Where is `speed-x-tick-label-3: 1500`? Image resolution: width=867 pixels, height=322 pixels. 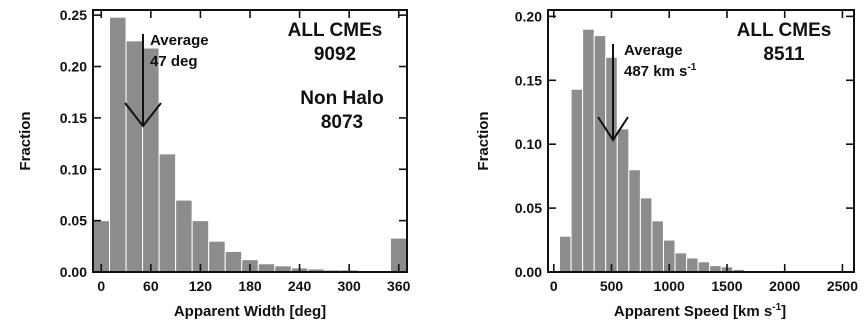 speed-x-tick-label-3: 1500 is located at coordinates (726, 286).